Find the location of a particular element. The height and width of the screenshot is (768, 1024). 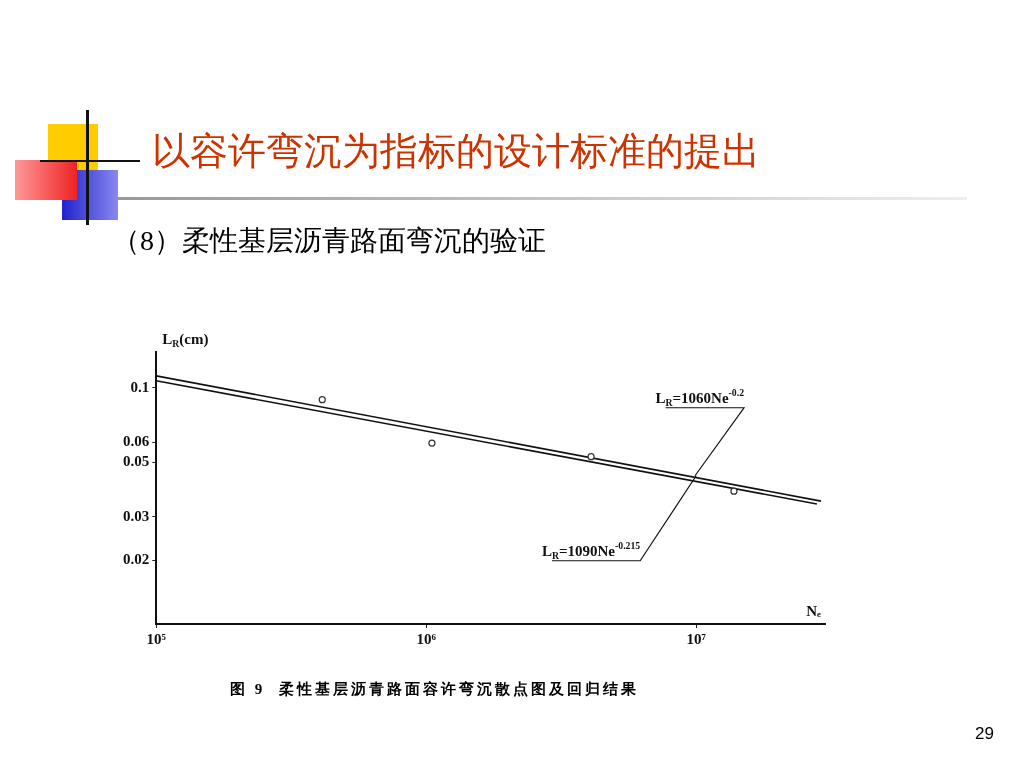

x-tick-label: 10⁶ is located at coordinates (426, 638).